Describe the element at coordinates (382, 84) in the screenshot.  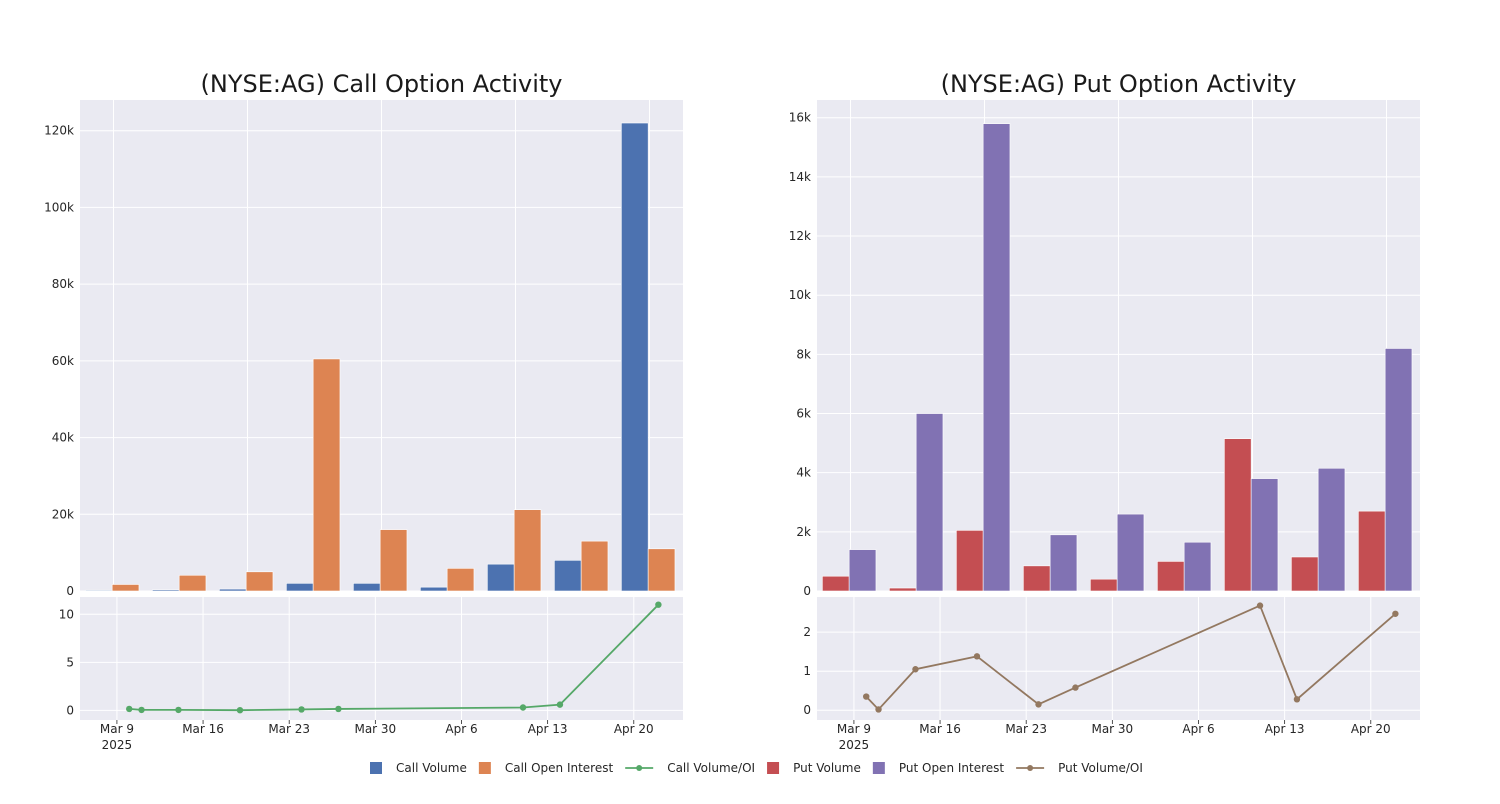
I see `call-chart-title: (NYSE:AG) Call Option Activity` at that location.